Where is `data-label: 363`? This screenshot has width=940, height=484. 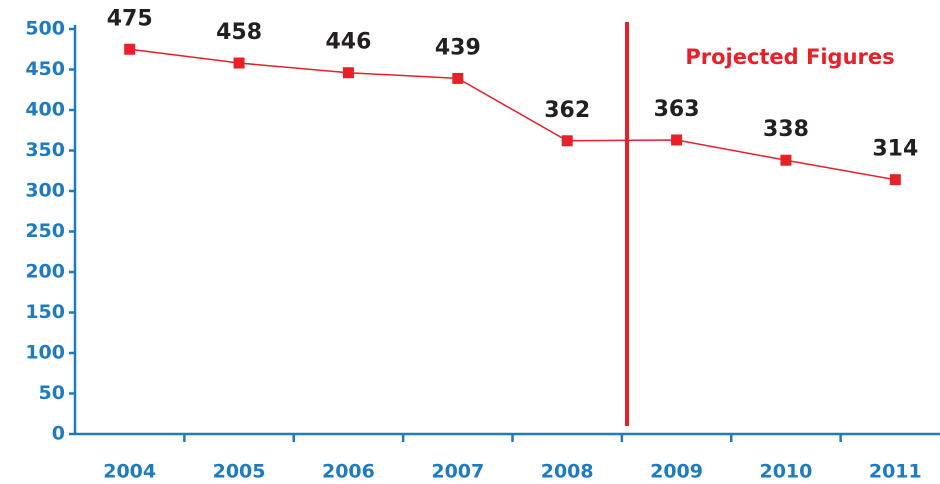
data-label: 363 is located at coordinates (677, 109).